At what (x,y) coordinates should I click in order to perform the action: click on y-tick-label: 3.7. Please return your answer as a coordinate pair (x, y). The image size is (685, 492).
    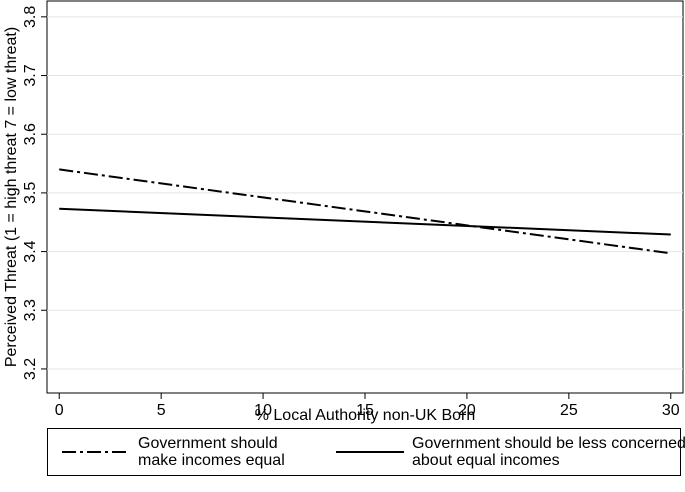
    Looking at the image, I should click on (30, 75).